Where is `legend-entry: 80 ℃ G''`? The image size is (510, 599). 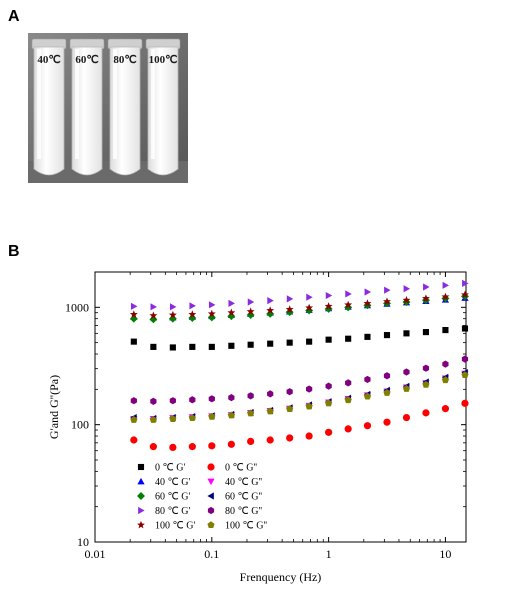
legend-entry: 80 ℃ G'' is located at coordinates (234, 511).